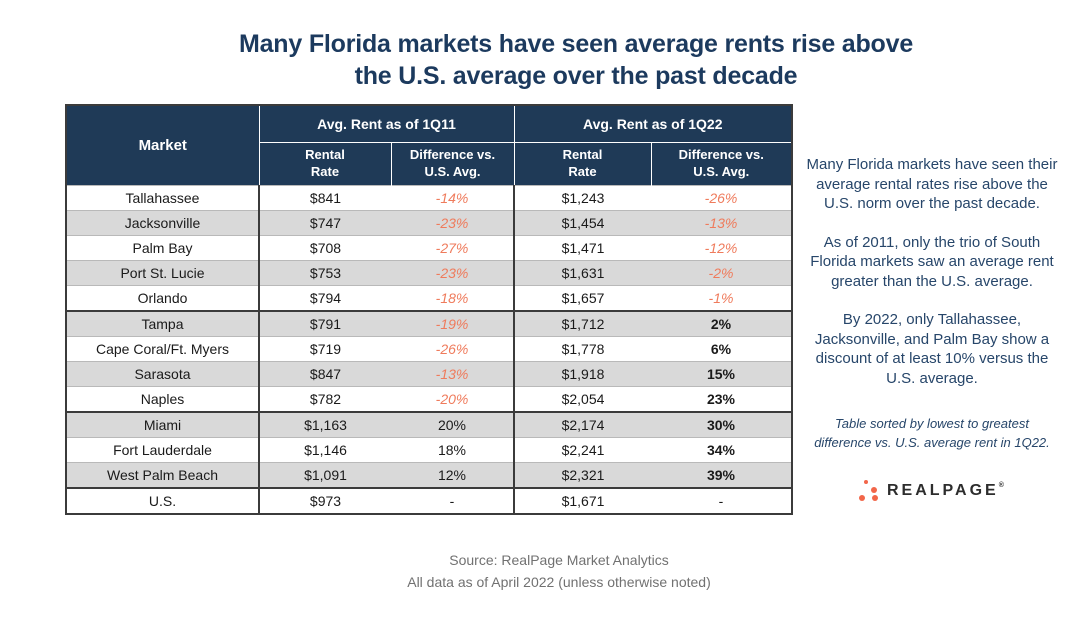 Image resolution: width=1082 pixels, height=631 pixels. Describe the element at coordinates (163, 324) in the screenshot. I see `market-cell: Tampa` at that location.